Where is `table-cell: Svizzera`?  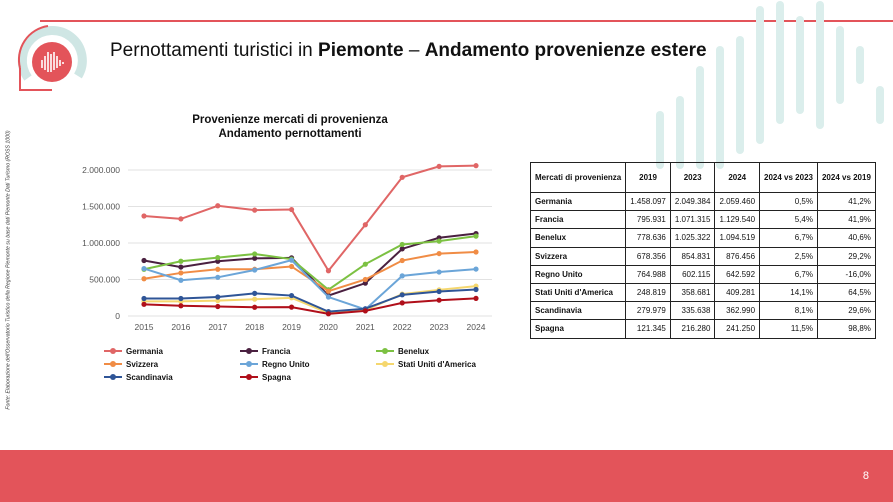
table-cell: Svizzera is located at coordinates (578, 256).